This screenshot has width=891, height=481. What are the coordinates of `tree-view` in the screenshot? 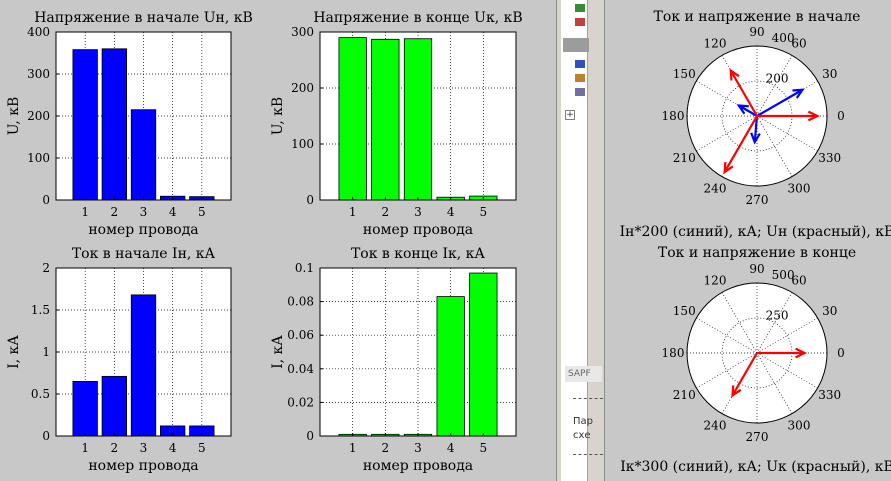 It's located at (574, 240).